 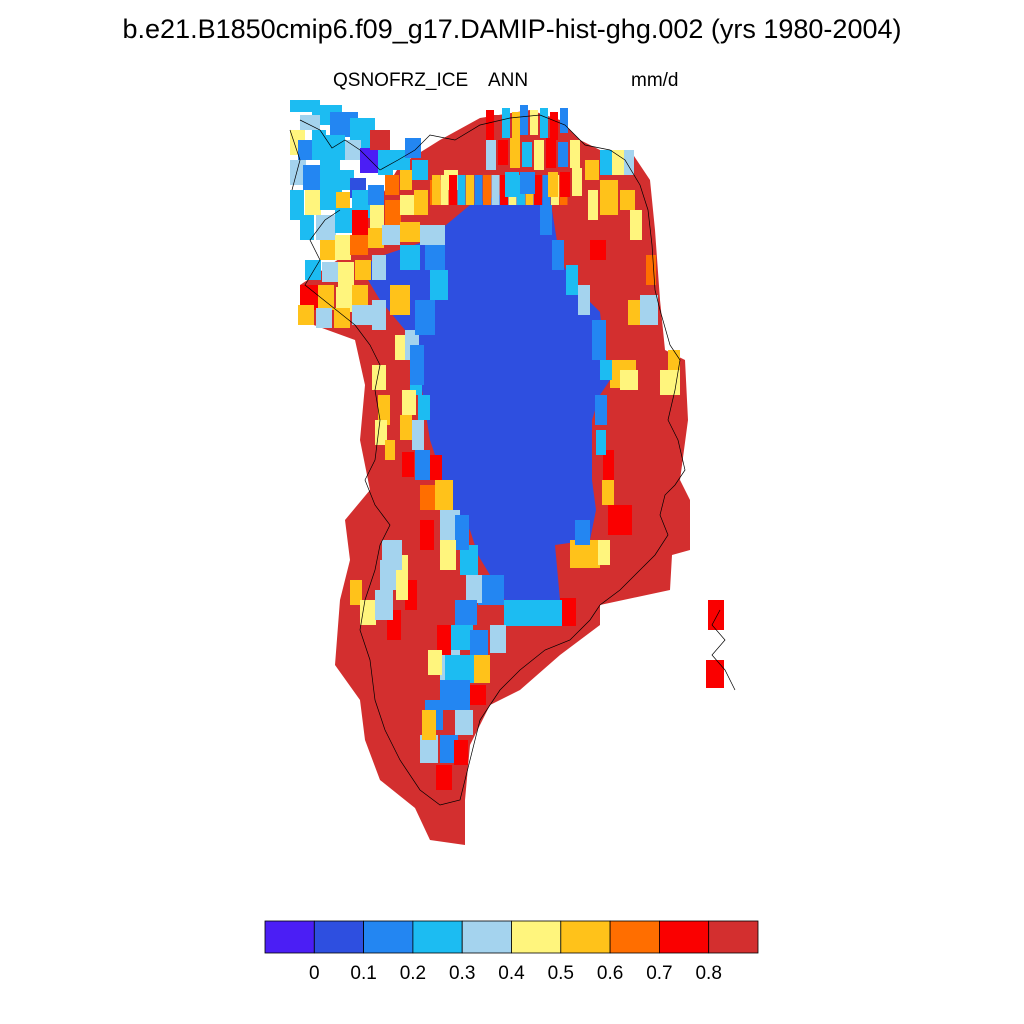 What do you see at coordinates (610, 973) in the screenshot?
I see `colorbar-tick-label: 0.6` at bounding box center [610, 973].